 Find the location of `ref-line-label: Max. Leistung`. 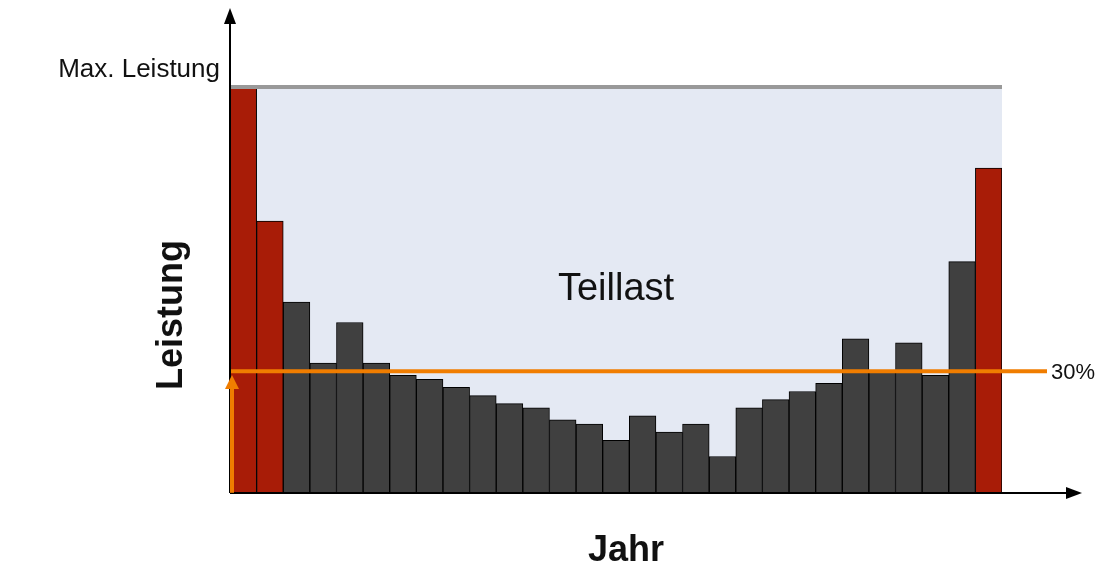

ref-line-label: Max. Leistung is located at coordinates (139, 68).